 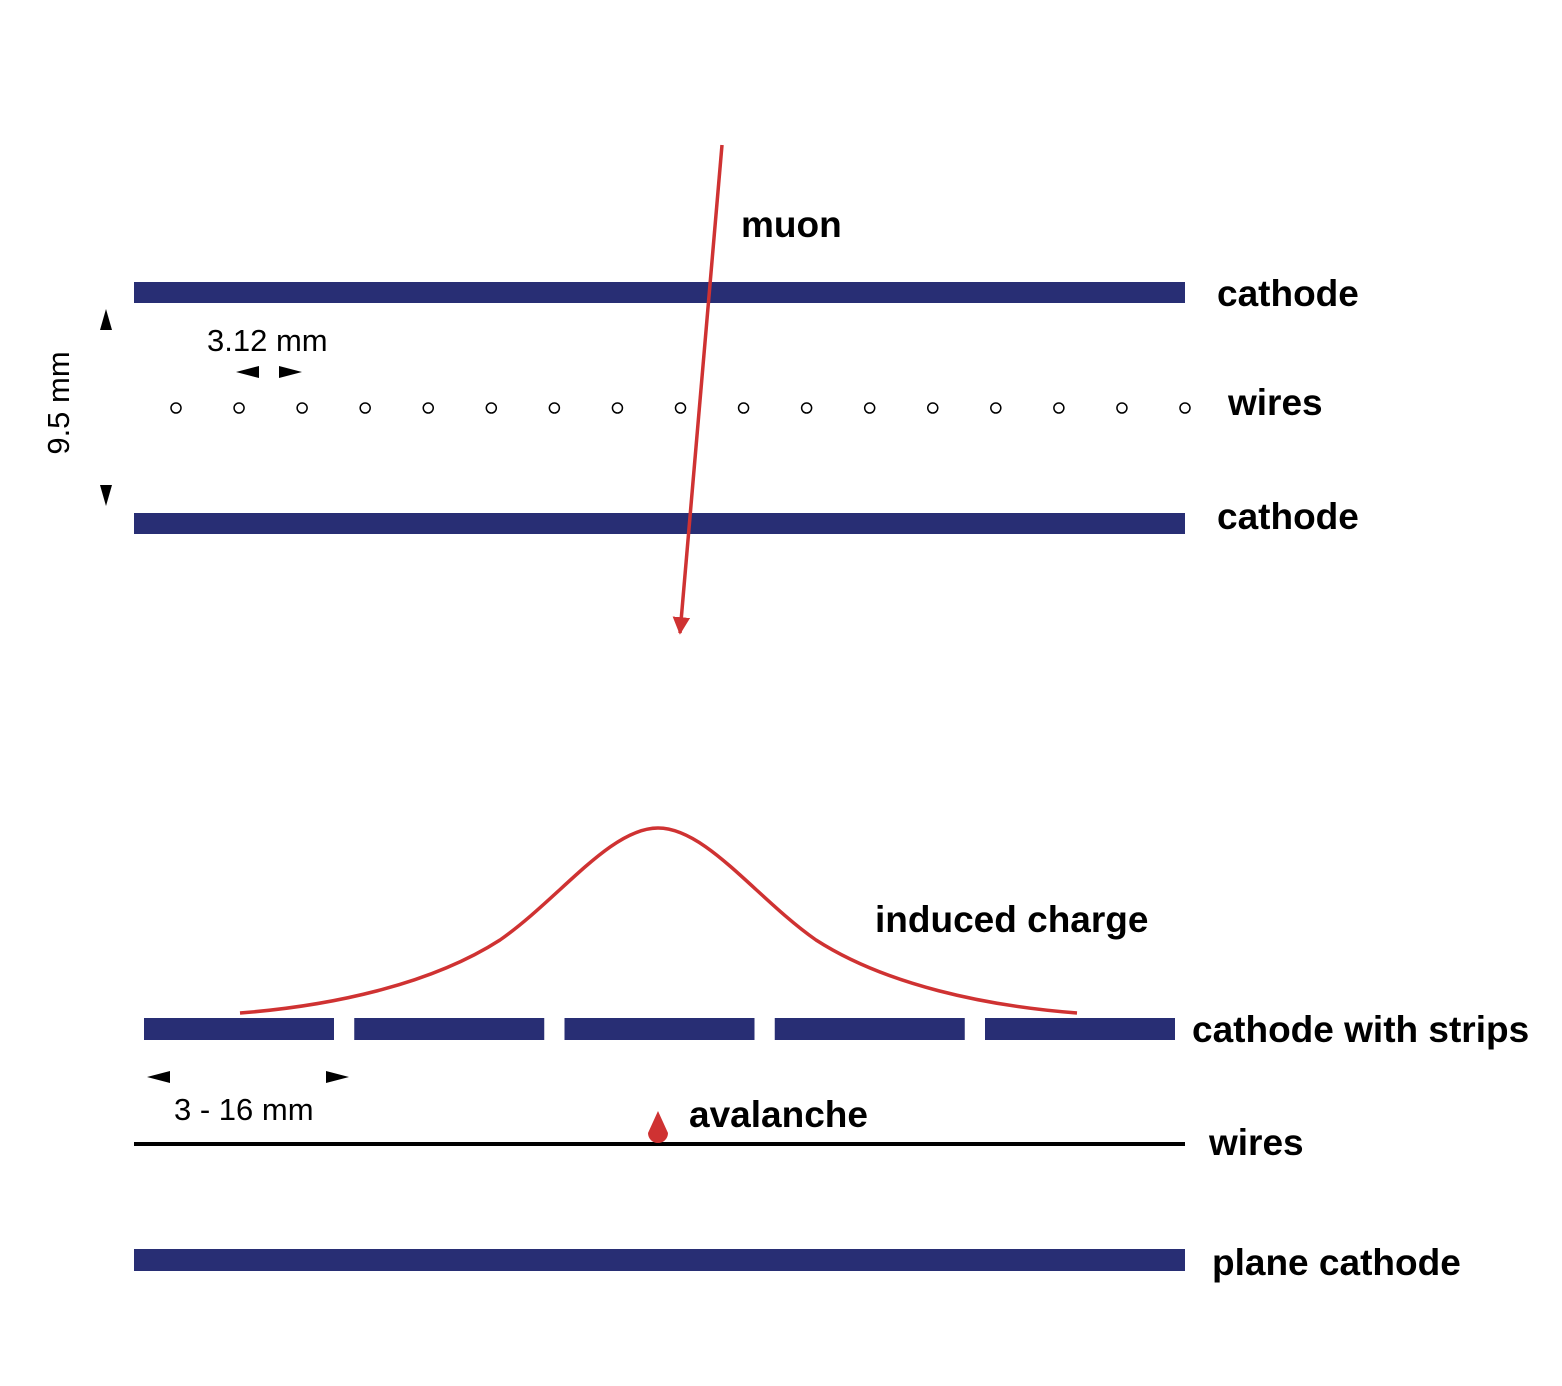 I want to click on gap-label: 9.5 mm, so click(x=58, y=402).